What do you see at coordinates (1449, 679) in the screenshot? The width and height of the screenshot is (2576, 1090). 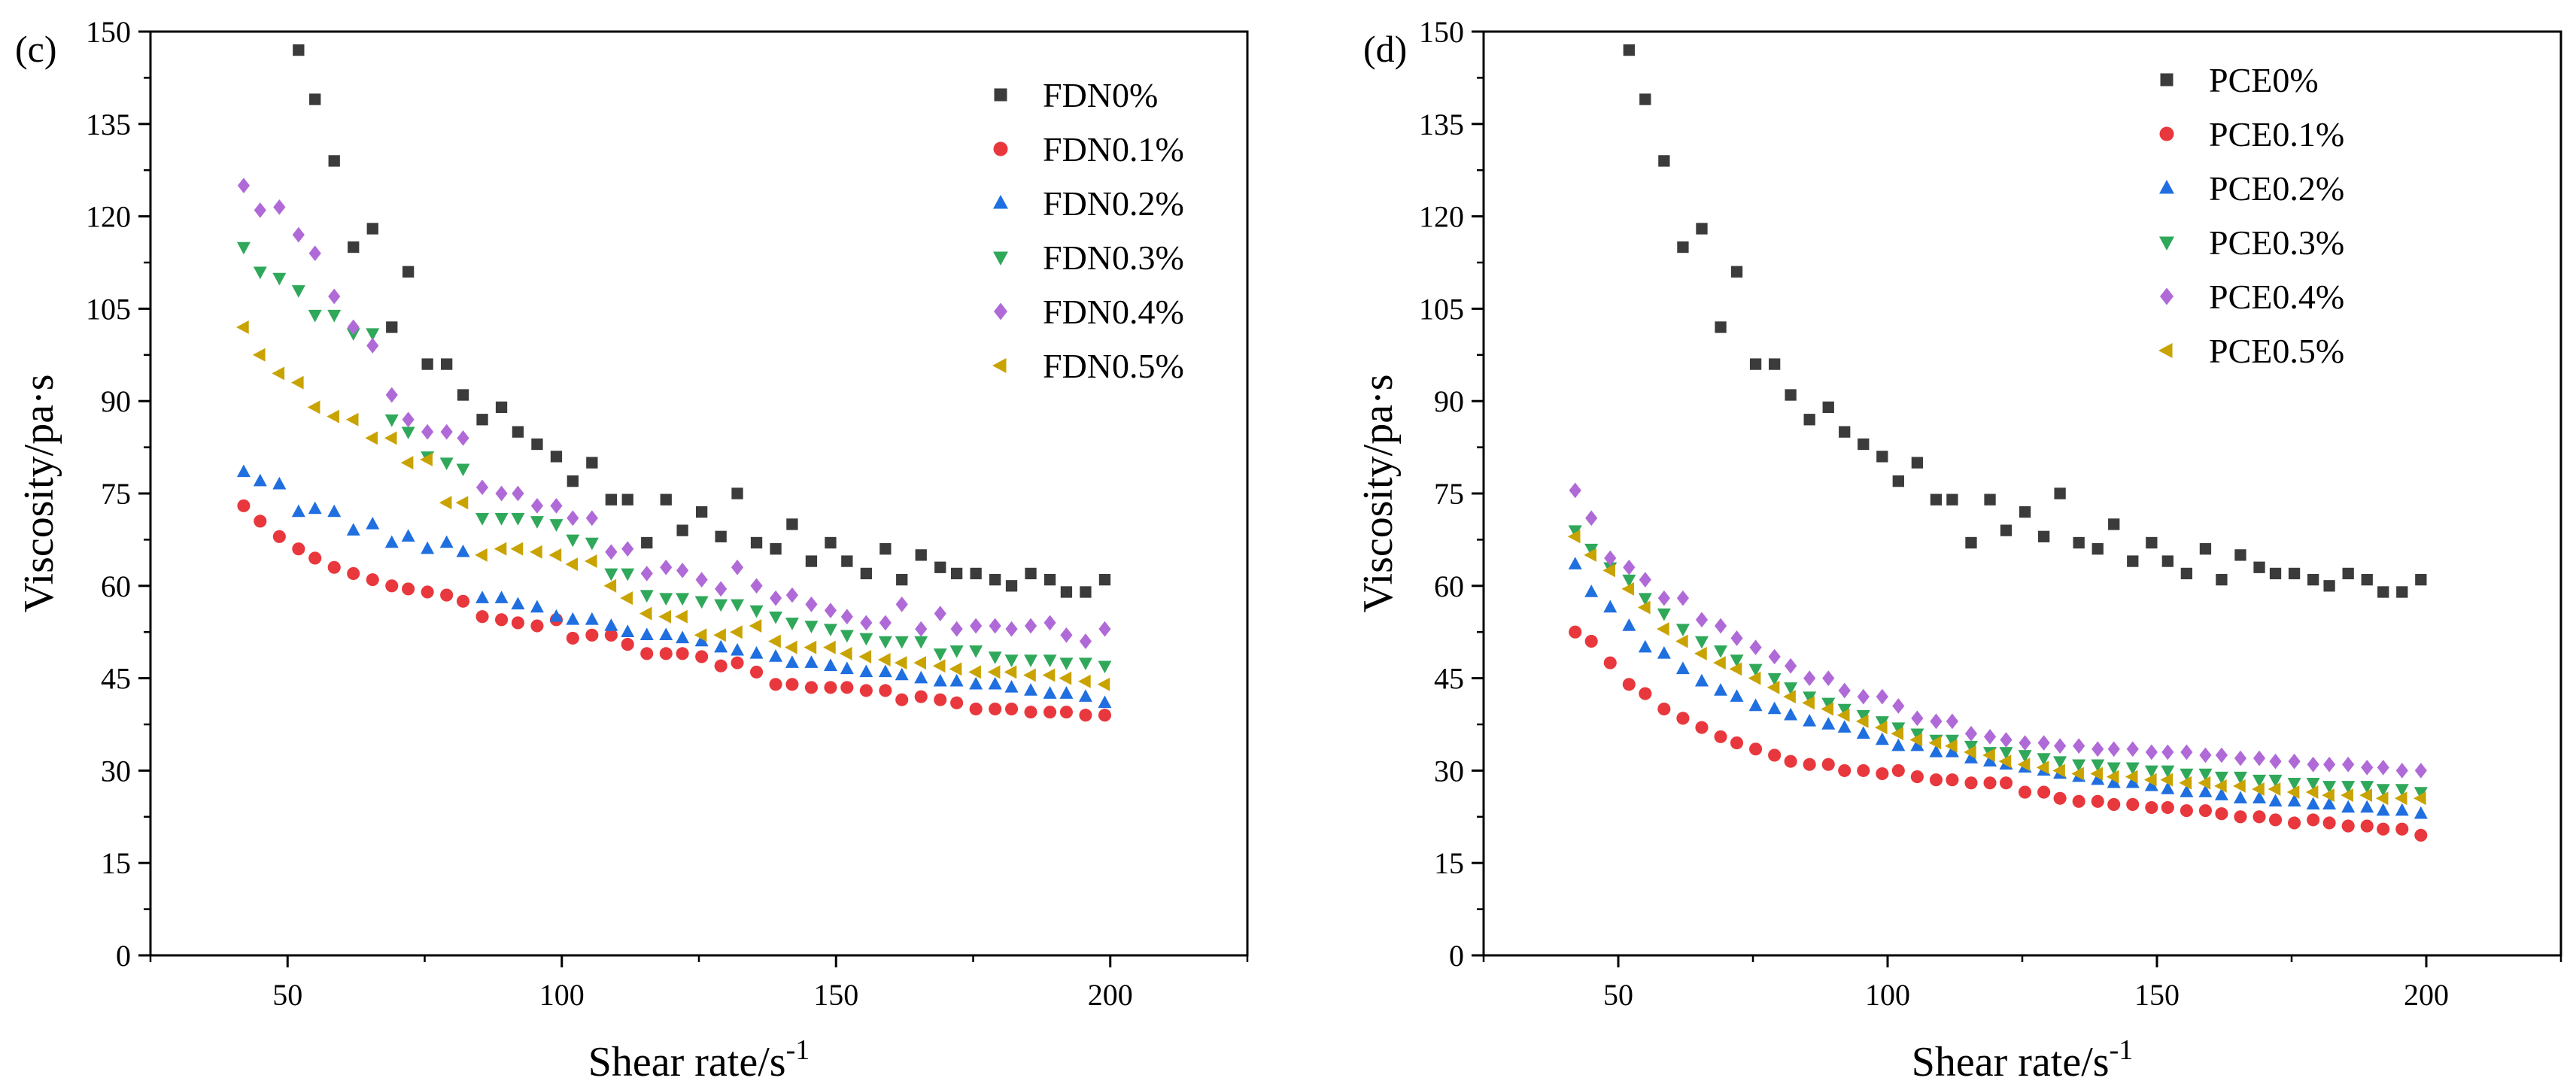 I see `y-tick-label: 45` at bounding box center [1449, 679].